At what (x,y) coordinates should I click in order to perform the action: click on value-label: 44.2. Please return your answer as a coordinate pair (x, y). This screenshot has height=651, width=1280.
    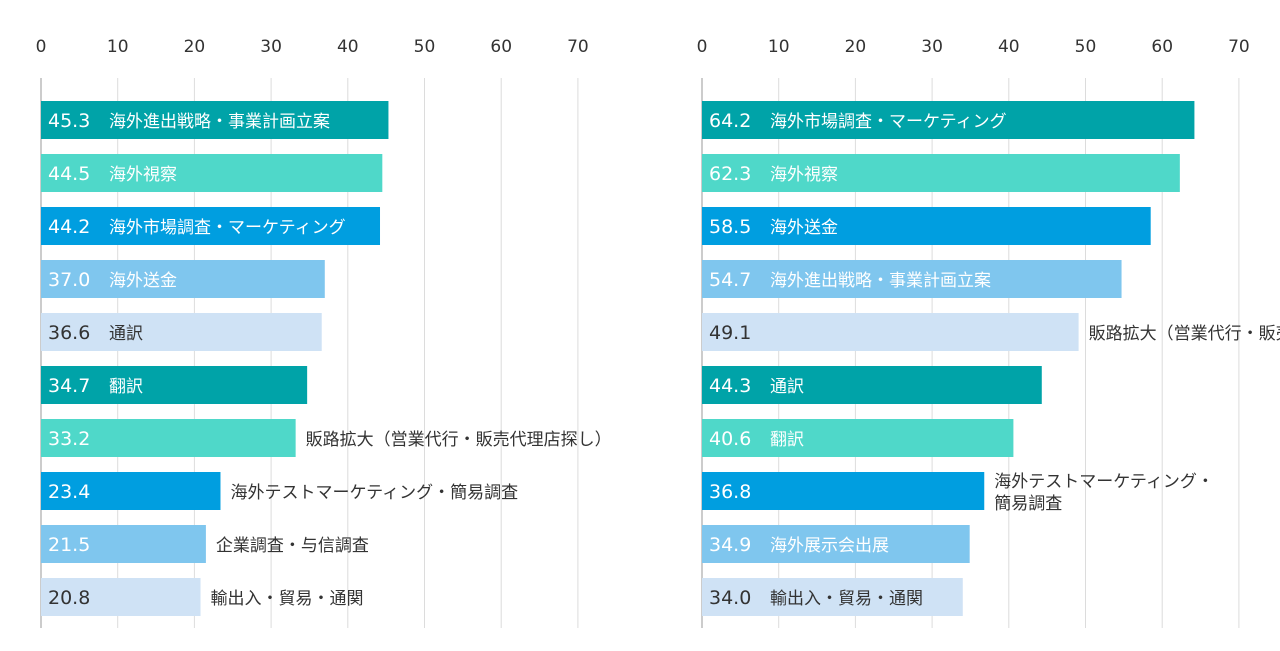
    Looking at the image, I should click on (69, 227).